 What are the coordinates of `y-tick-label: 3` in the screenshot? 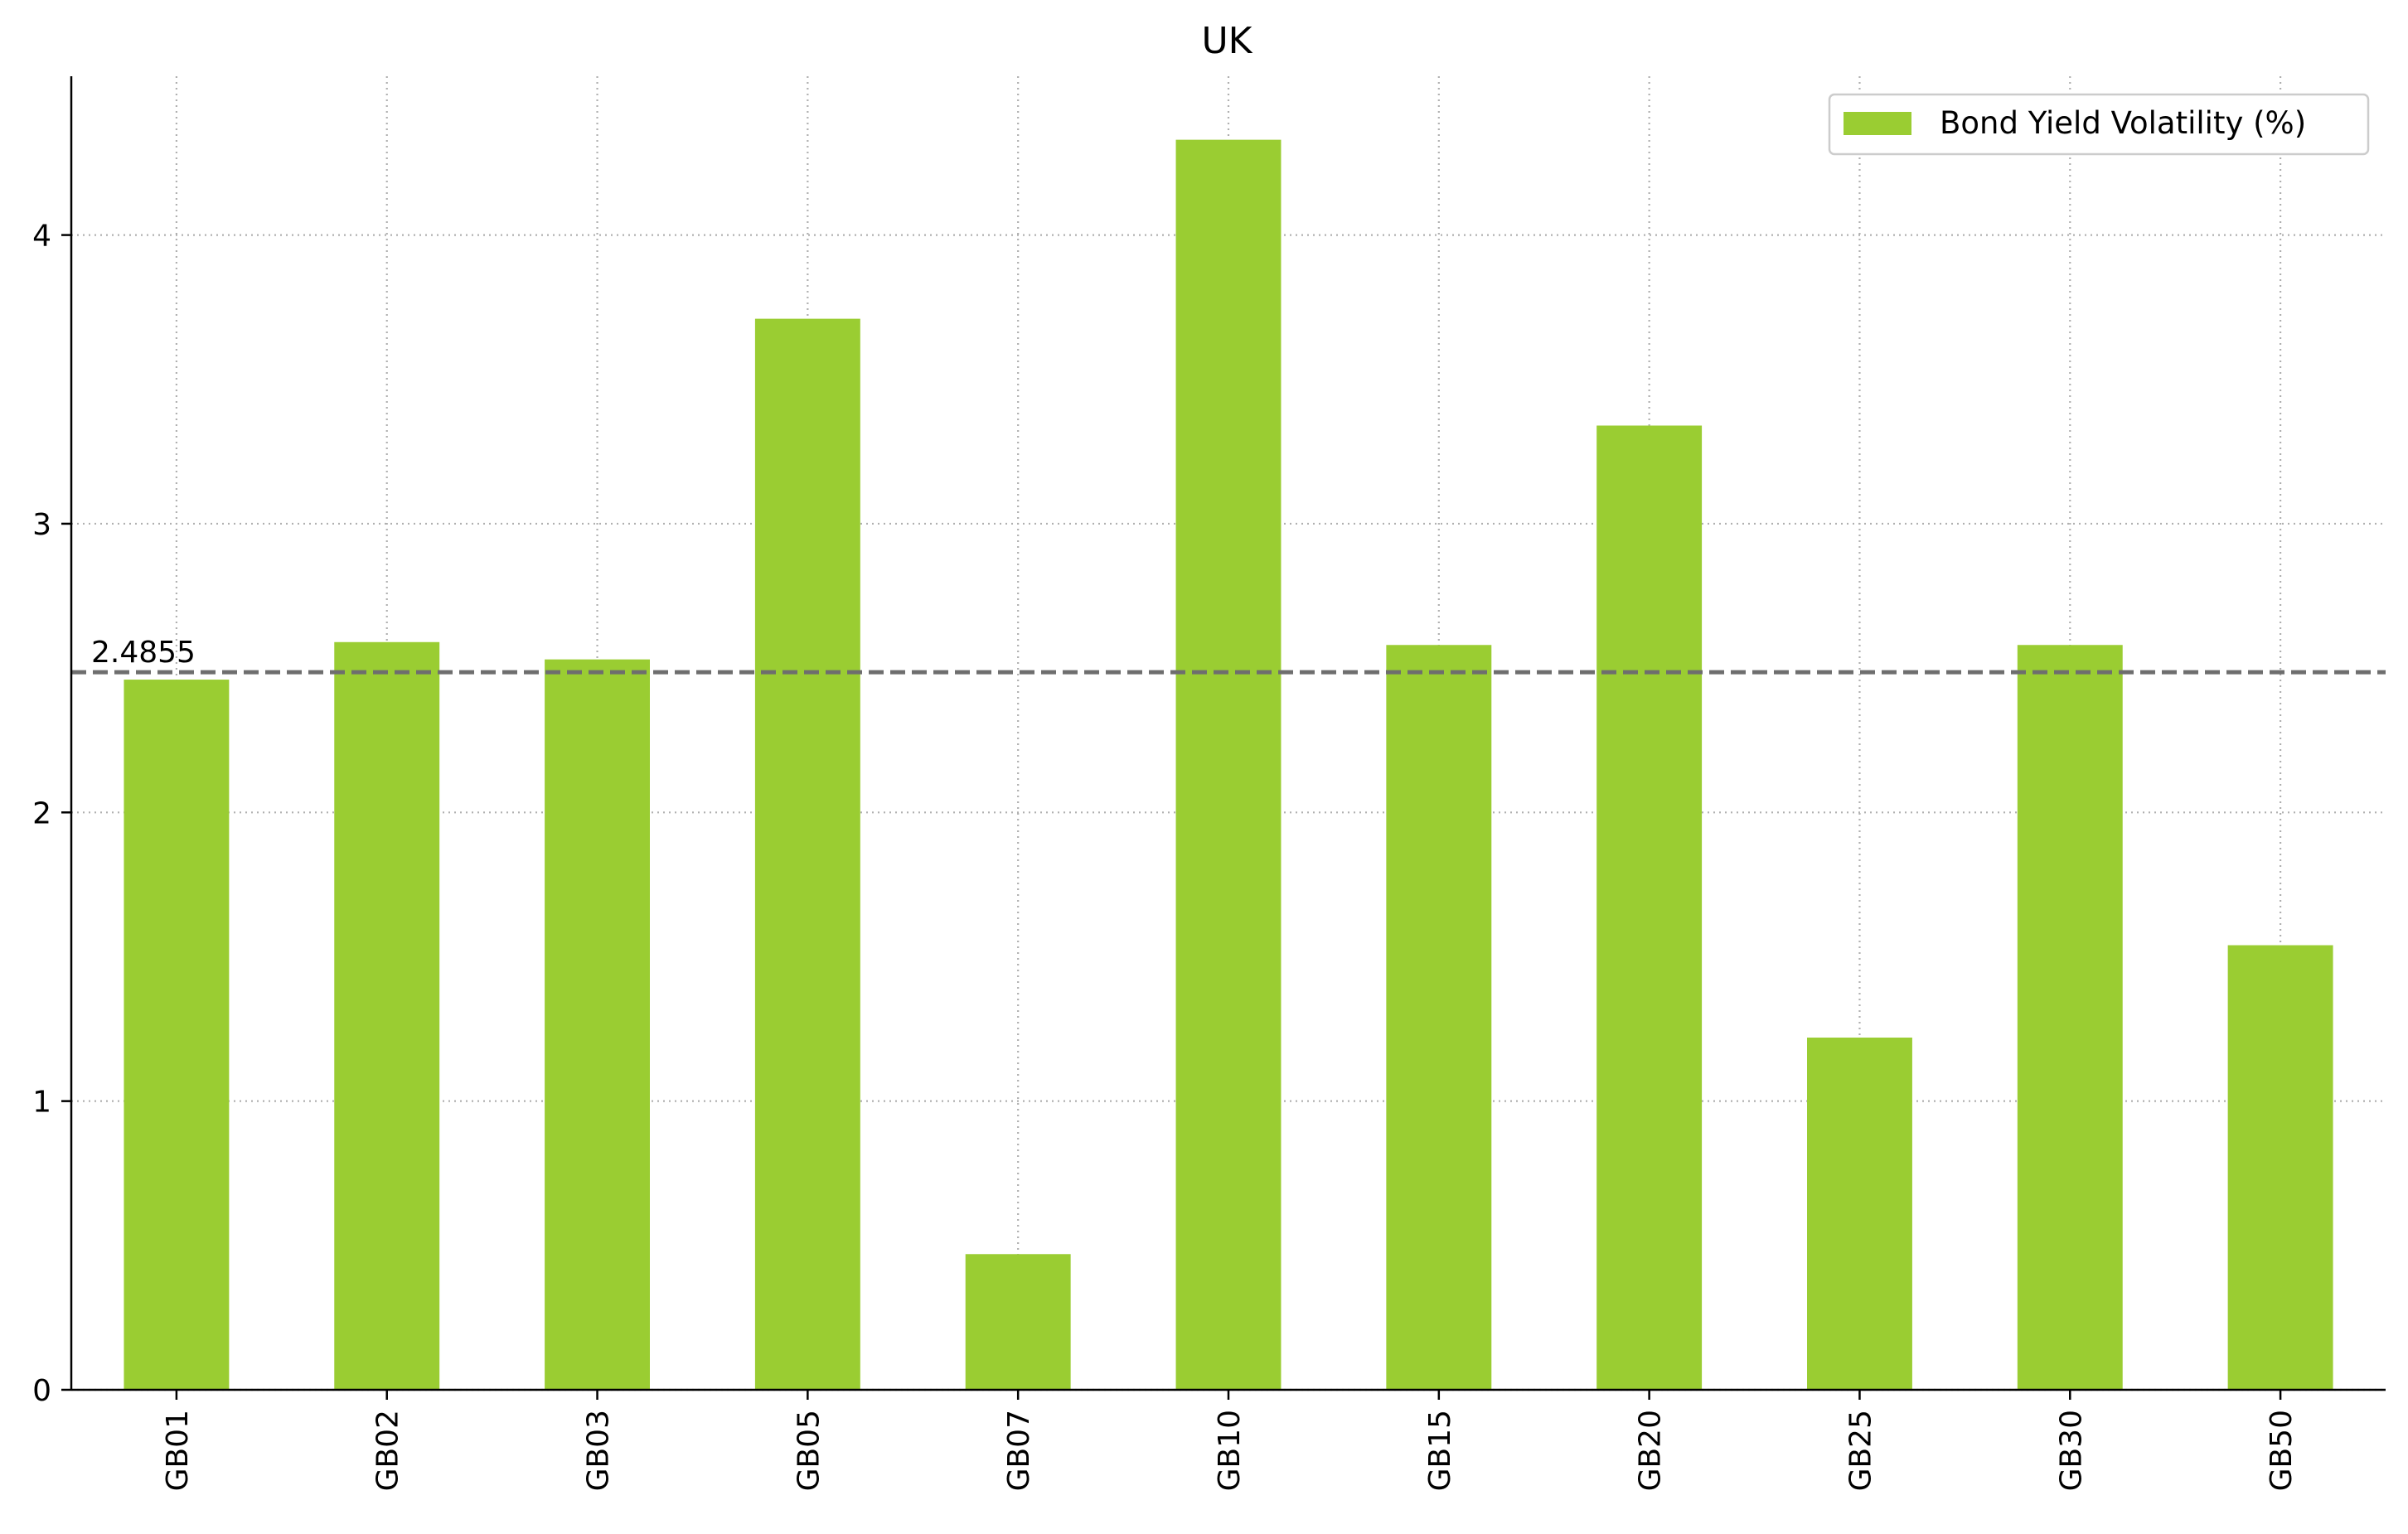 It's located at (41, 525).